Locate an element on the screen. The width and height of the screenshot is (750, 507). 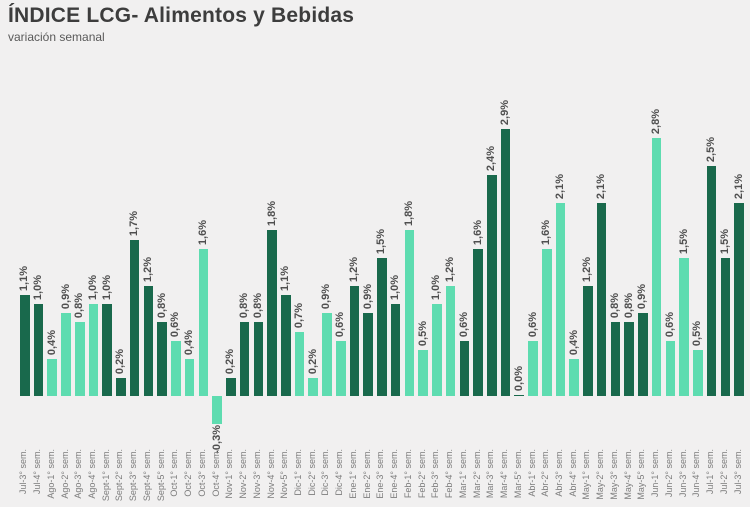
x-axis-label: Sept-3° sem. is located at coordinates (133, 475).